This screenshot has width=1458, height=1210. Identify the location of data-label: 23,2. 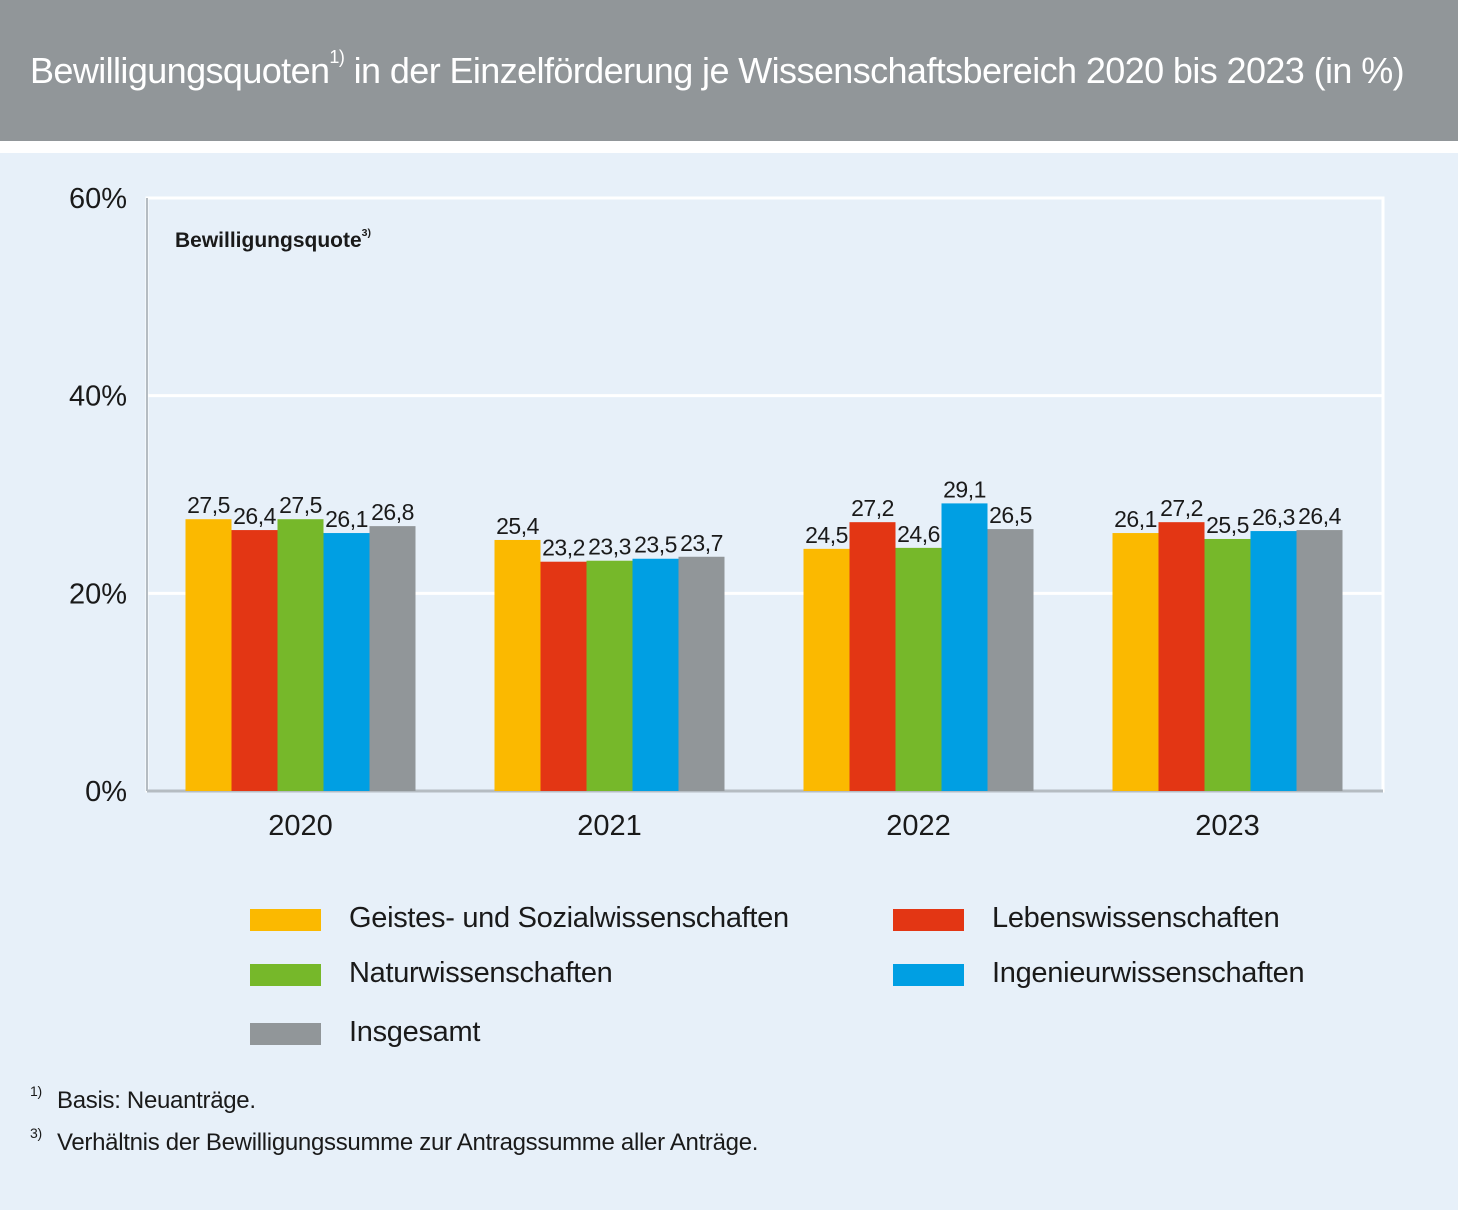
(563, 548).